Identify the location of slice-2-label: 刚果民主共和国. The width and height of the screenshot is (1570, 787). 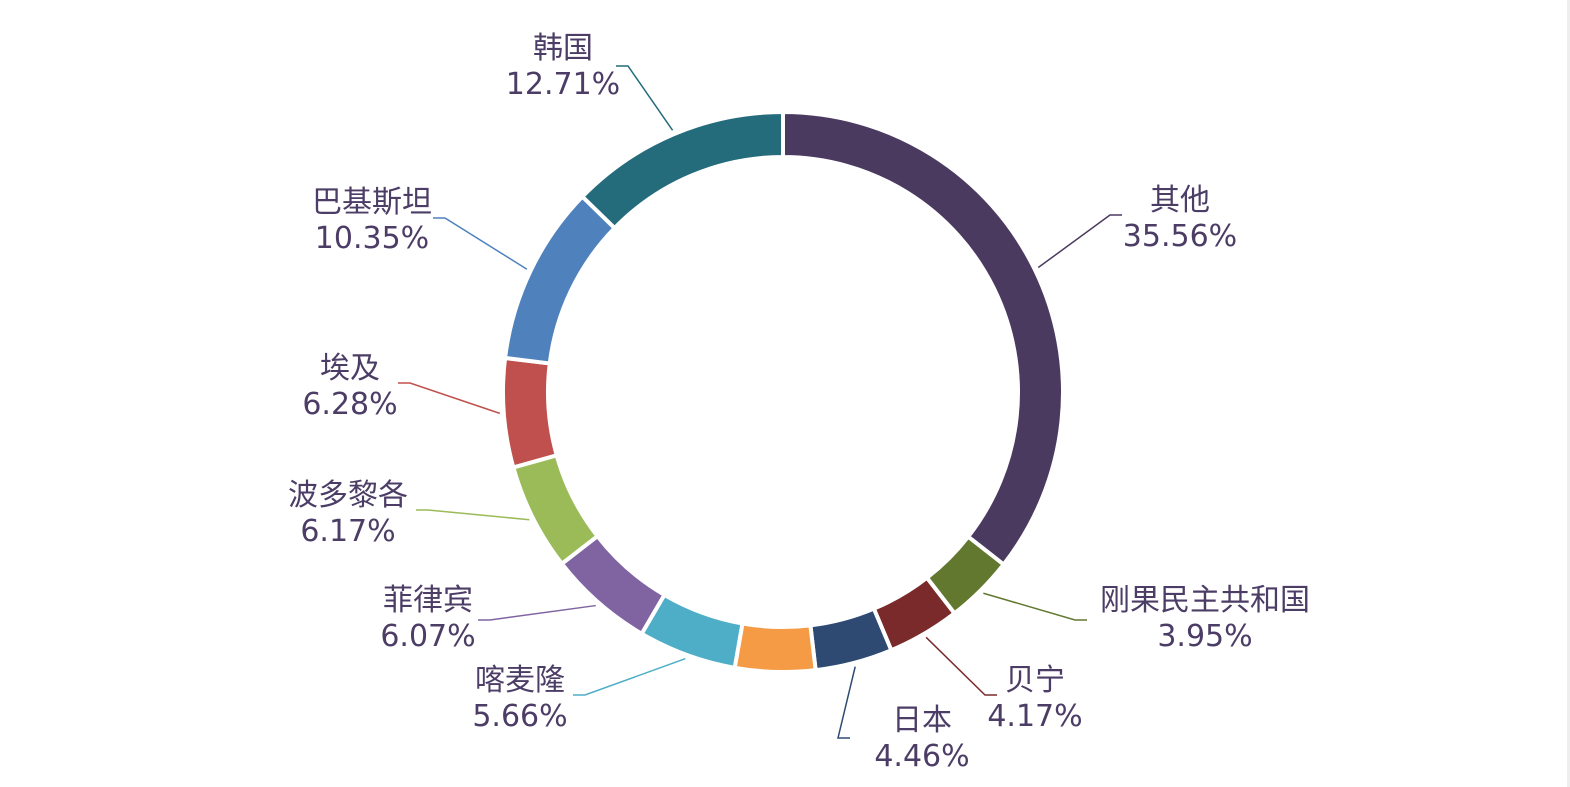
(1205, 600).